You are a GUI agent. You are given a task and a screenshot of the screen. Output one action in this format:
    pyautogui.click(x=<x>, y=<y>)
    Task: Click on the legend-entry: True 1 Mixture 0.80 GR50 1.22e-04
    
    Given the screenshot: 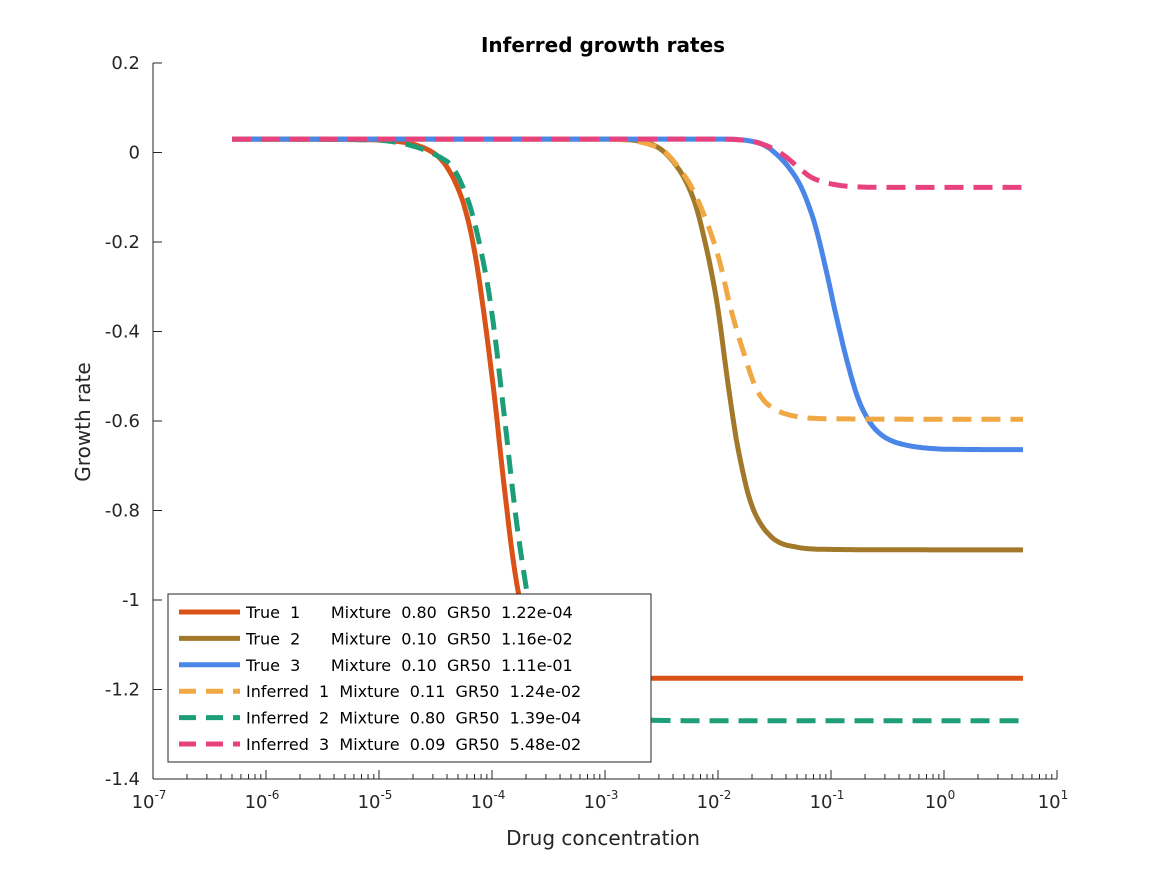 What is the action you would take?
    pyautogui.click(x=409, y=612)
    